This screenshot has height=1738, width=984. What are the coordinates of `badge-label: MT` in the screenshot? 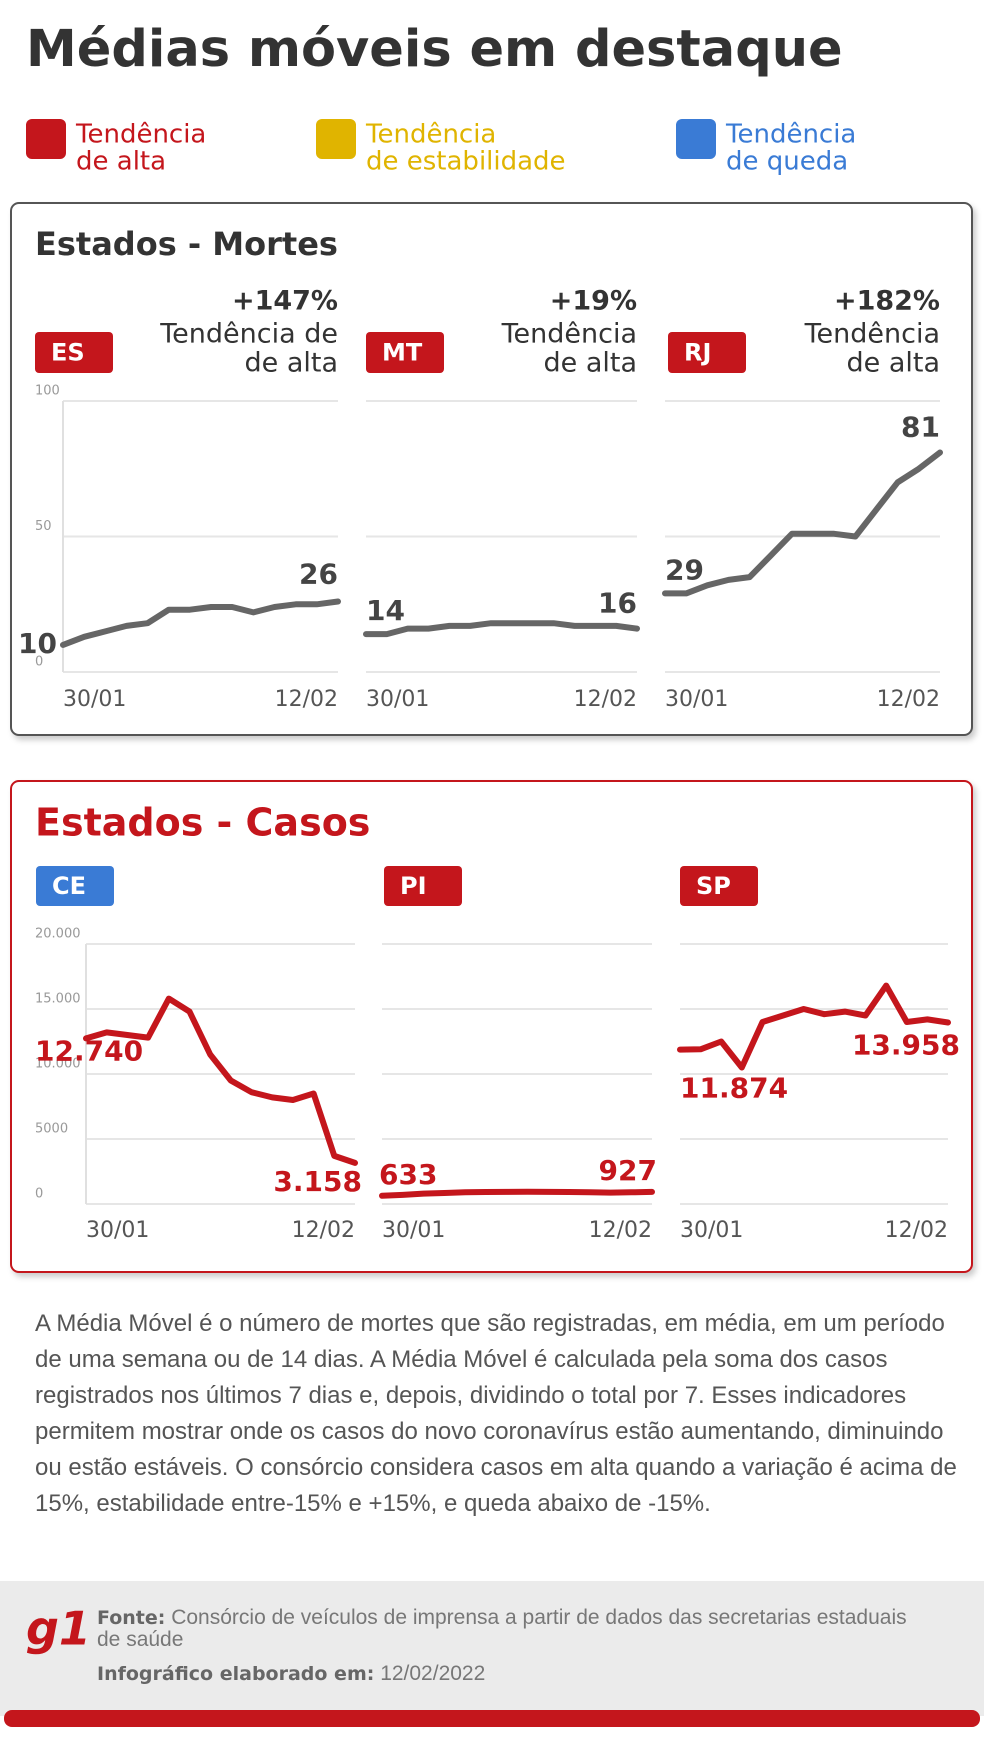 It's located at (402, 353).